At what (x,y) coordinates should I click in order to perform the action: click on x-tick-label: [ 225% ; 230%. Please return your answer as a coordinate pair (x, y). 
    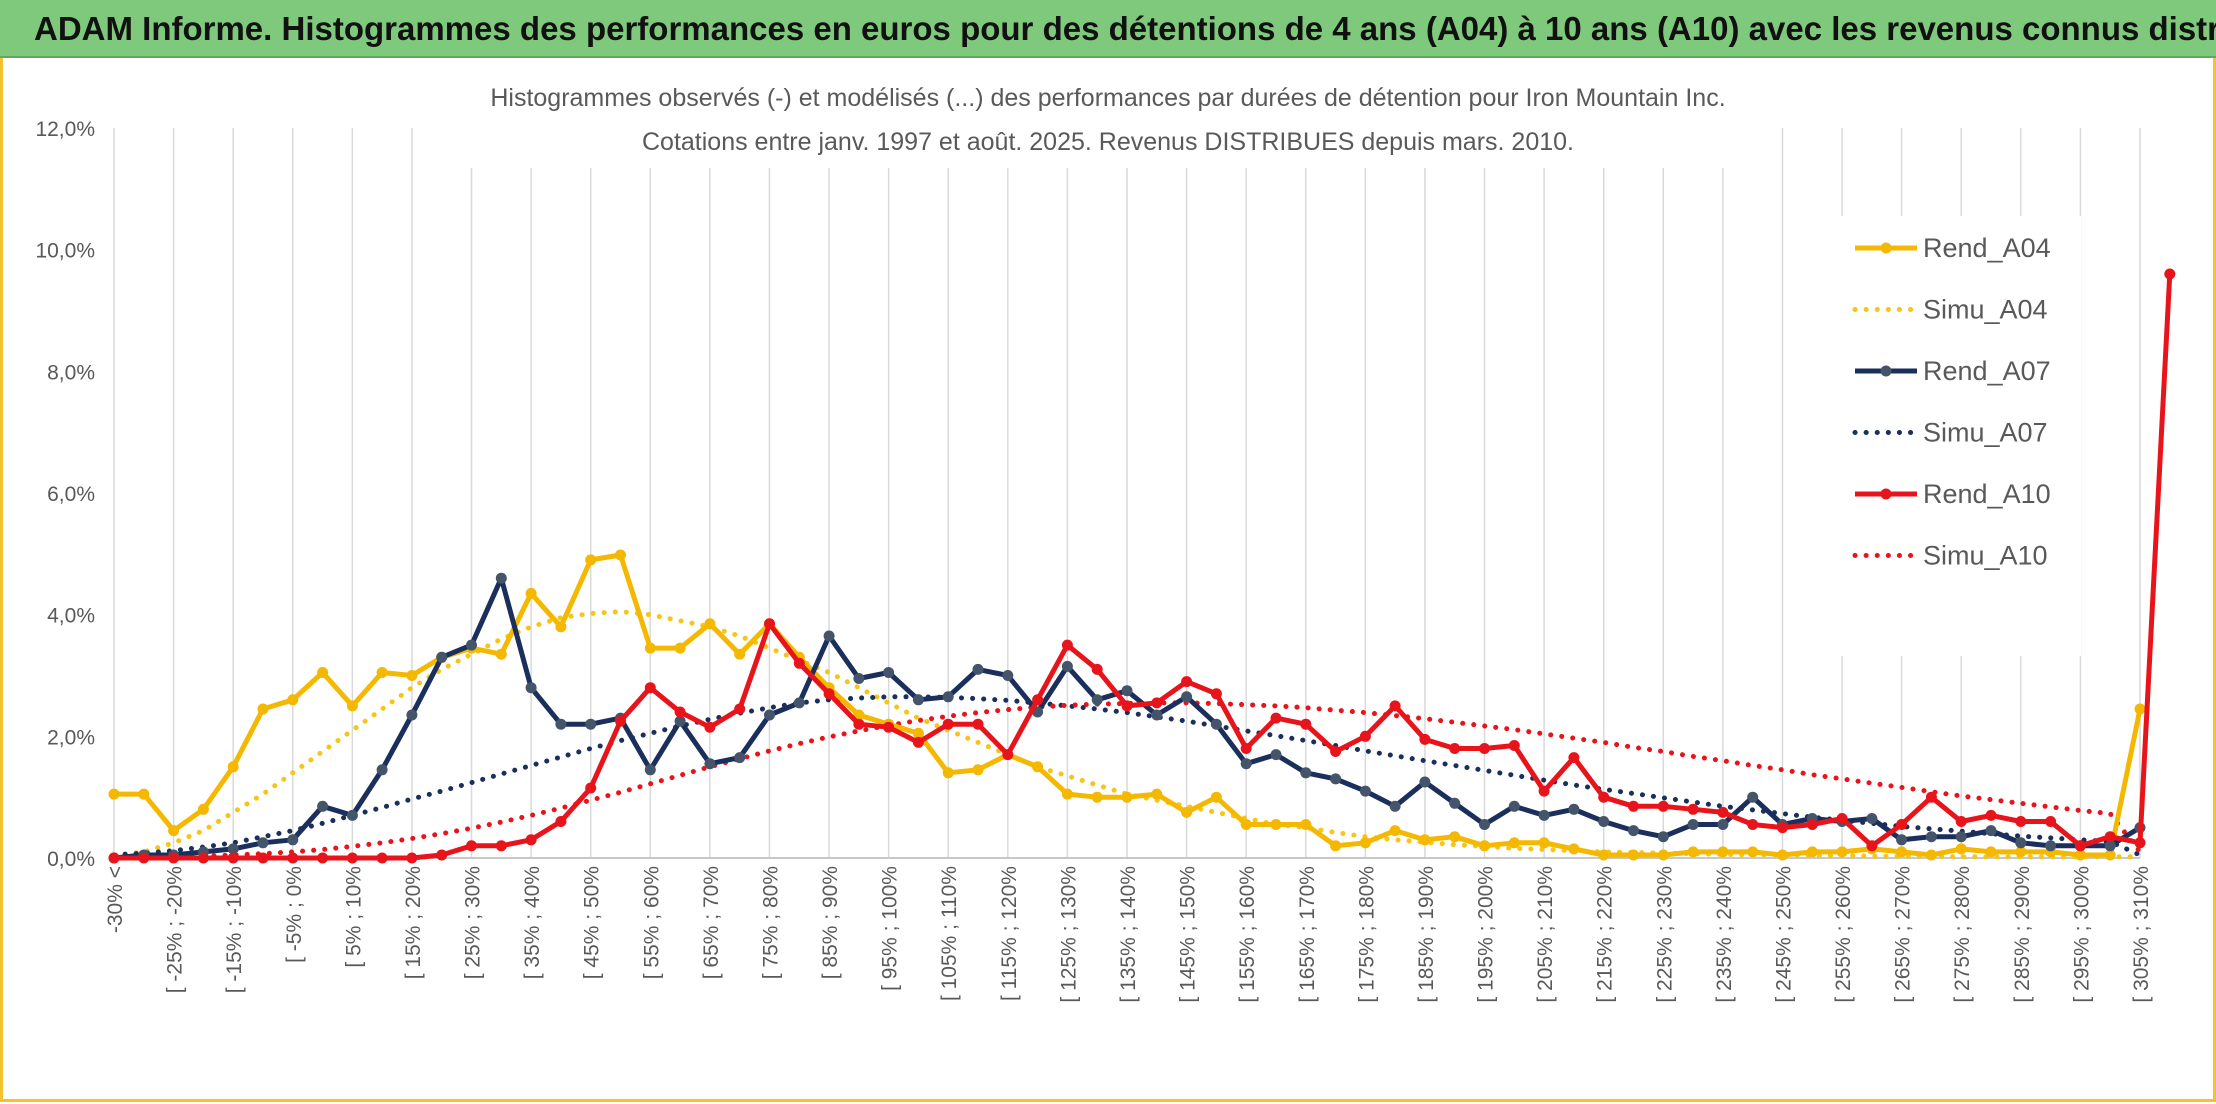
    Looking at the image, I should click on (1664, 934).